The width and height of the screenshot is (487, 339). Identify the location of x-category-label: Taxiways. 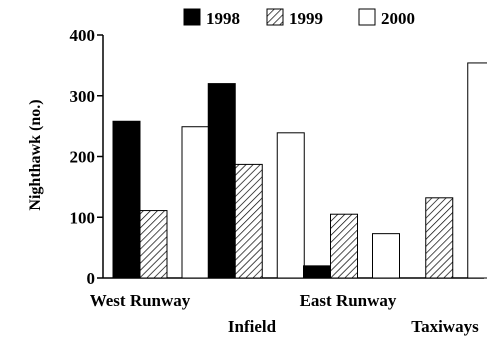
(445, 326).